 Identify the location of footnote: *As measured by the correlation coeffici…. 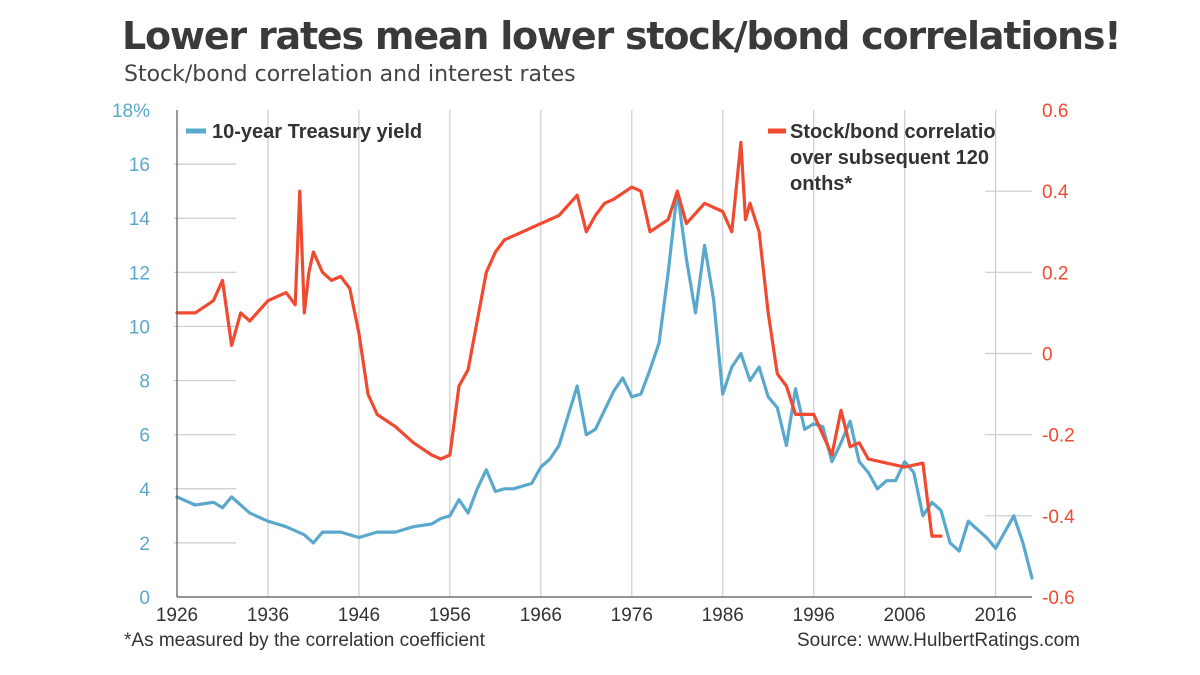
(304, 640).